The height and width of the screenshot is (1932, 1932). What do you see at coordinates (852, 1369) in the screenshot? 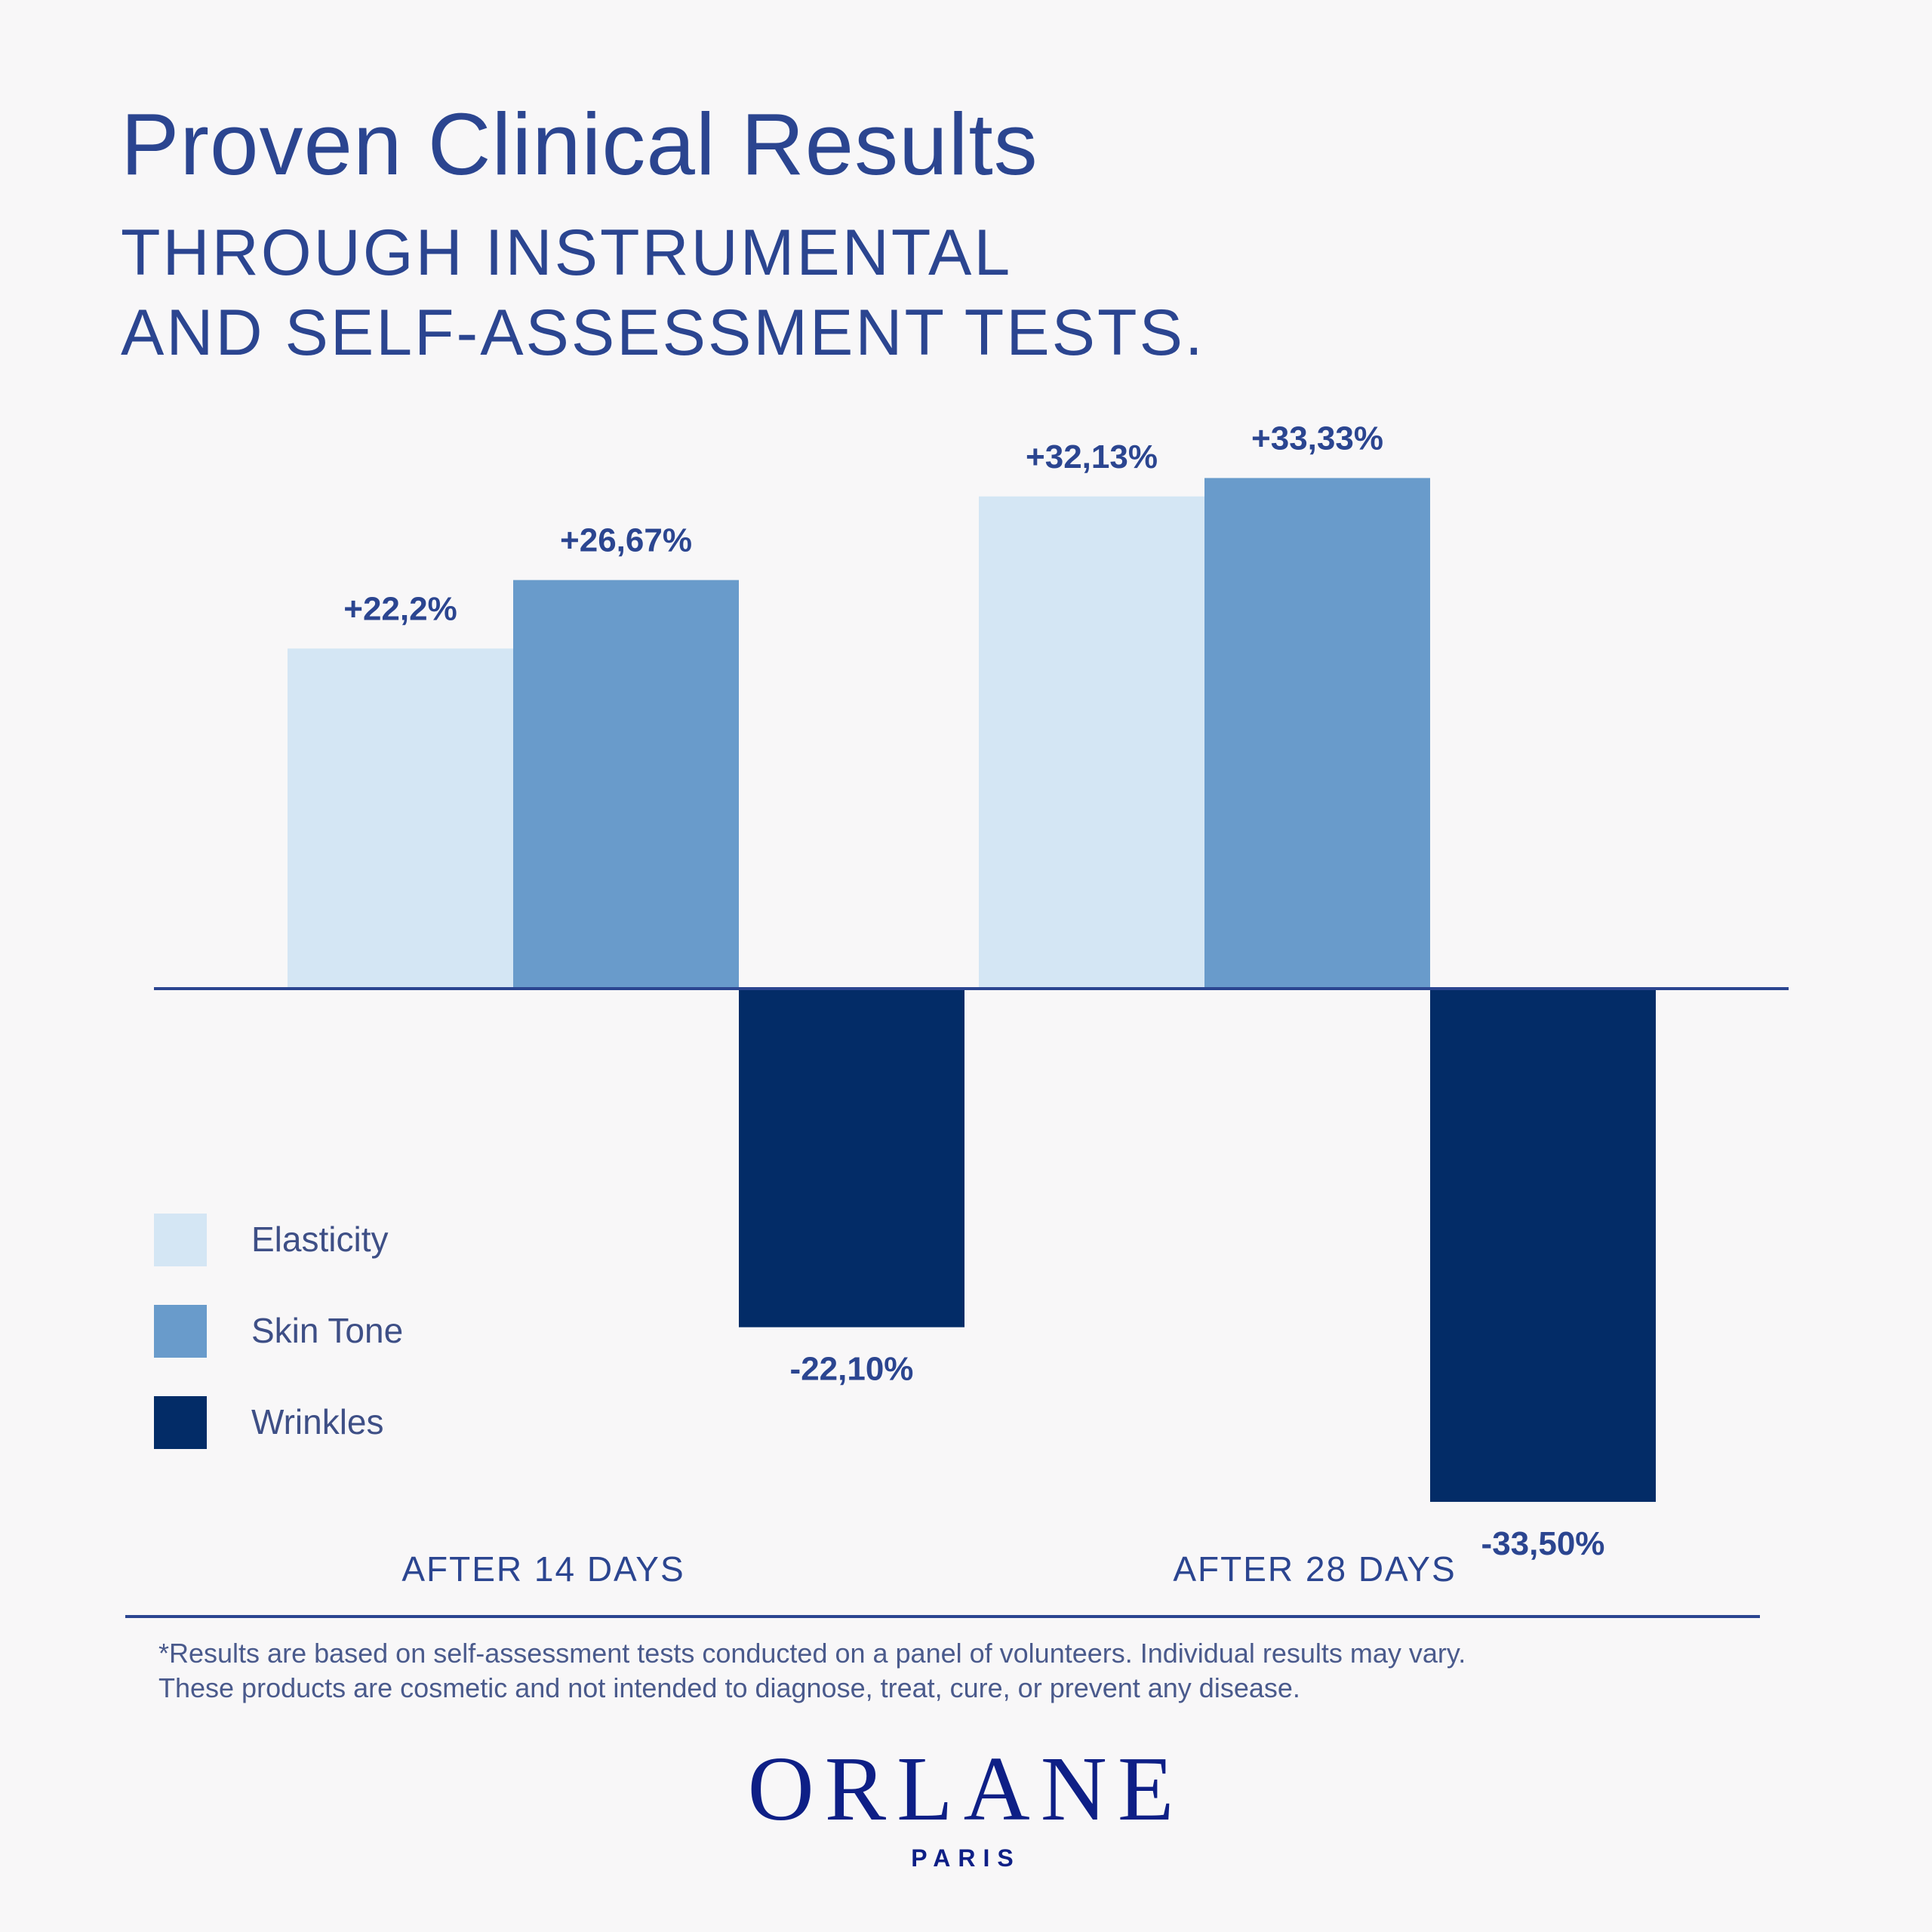
I see `data-label: -22,10%` at bounding box center [852, 1369].